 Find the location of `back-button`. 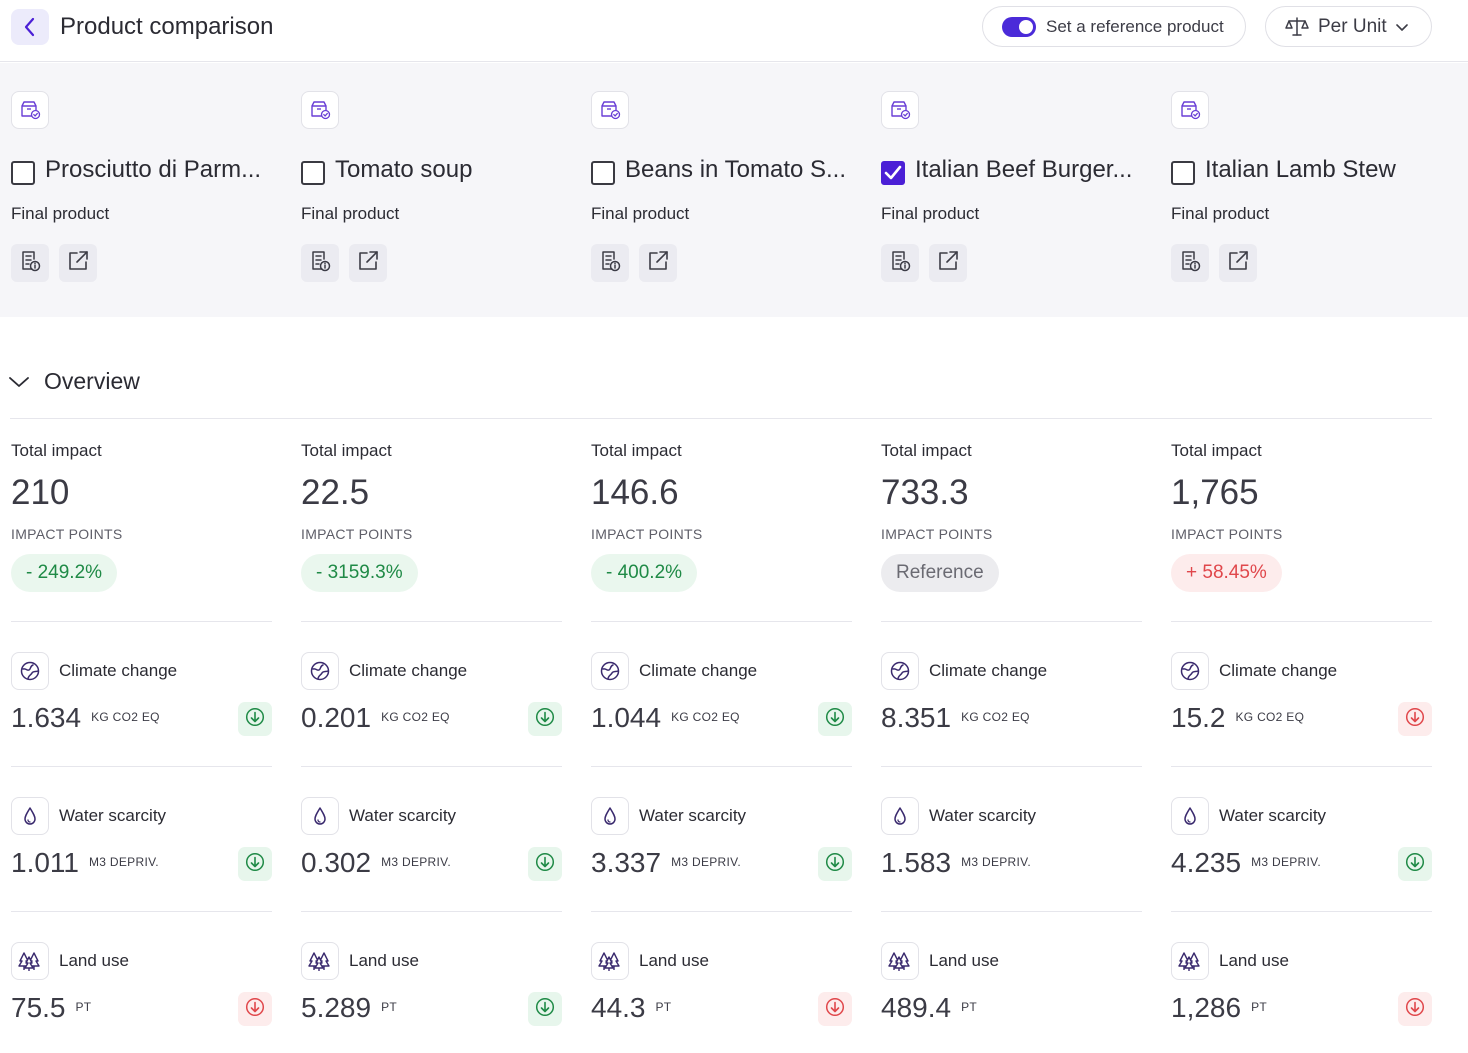

back-button is located at coordinates (30, 27).